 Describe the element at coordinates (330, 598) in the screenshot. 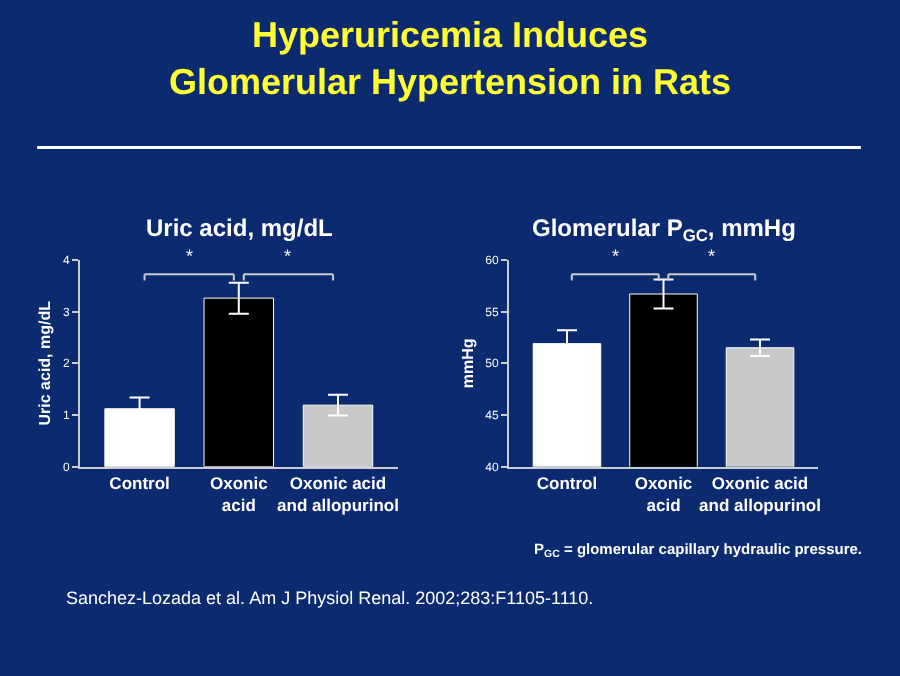

I see `text: Sanchez-Lozada et al. Am J Physiol Renal. 2002;283:F1105-1110.` at that location.